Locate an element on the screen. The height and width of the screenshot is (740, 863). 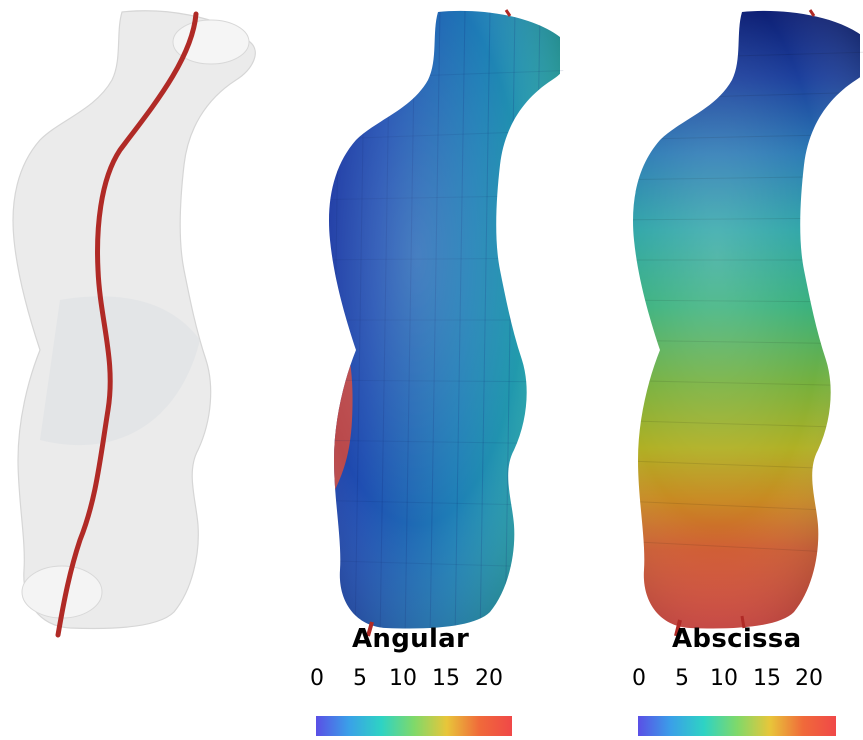
angular-colorbar-tick: 10 is located at coordinates (403, 678).